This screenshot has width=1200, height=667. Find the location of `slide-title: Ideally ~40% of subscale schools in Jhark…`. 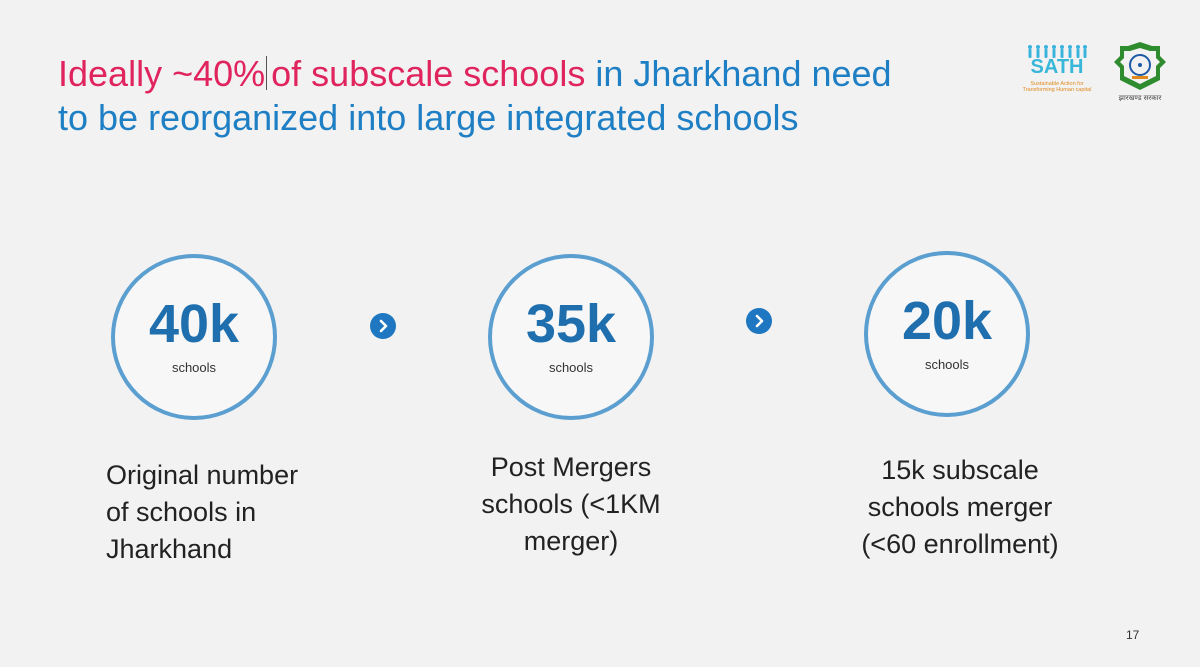

slide-title: Ideally ~40% of subscale schools in Jhark… is located at coordinates (538, 96).